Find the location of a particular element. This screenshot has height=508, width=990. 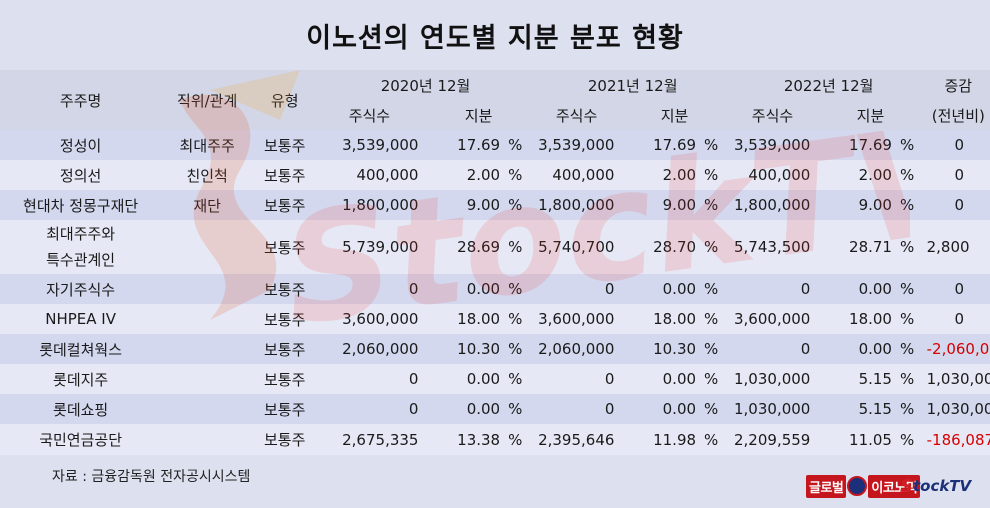

header-change: 증감 is located at coordinates (958, 85).